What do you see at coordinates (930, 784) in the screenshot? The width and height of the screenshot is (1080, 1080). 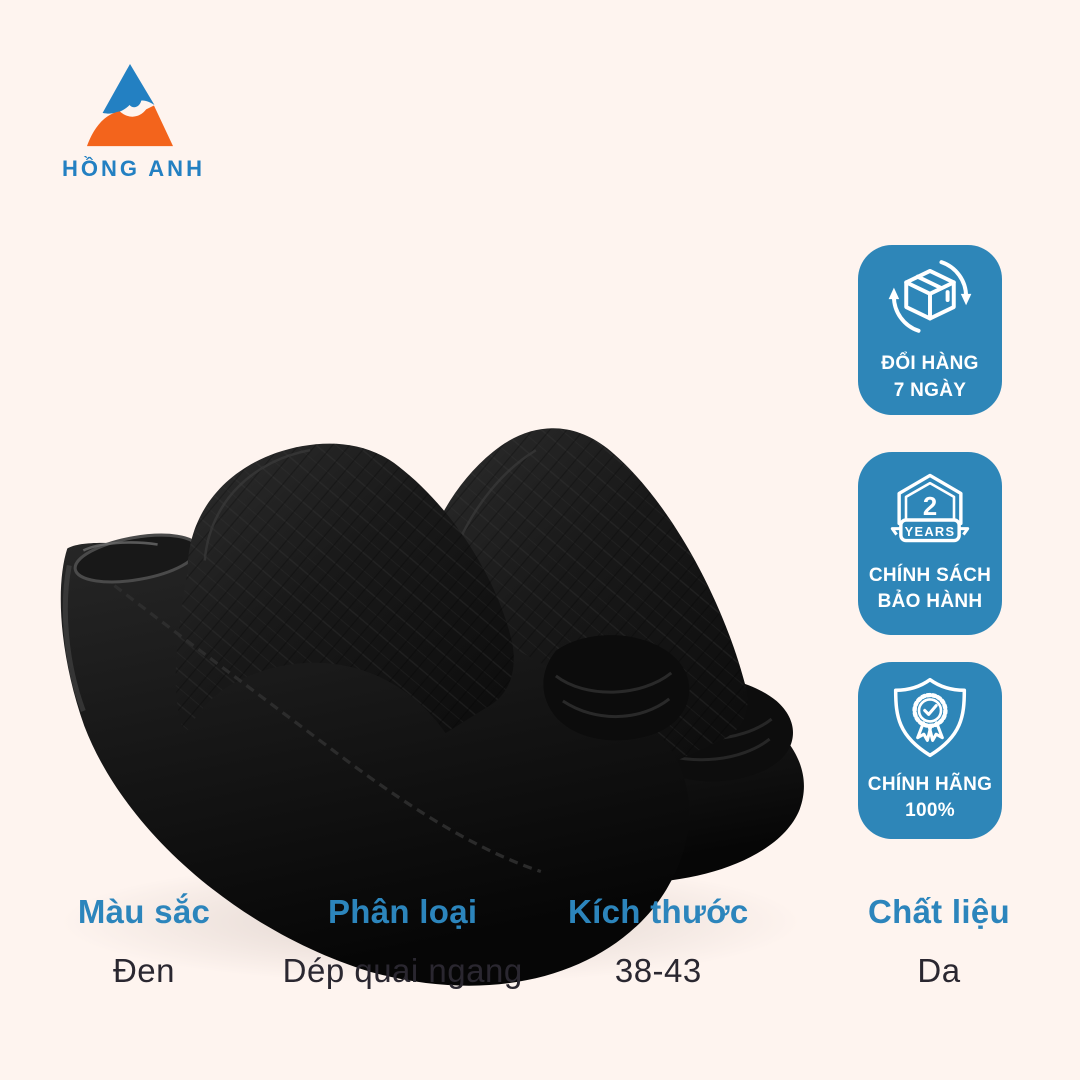 I see `badge-line: CHÍNH HÃNG` at bounding box center [930, 784].